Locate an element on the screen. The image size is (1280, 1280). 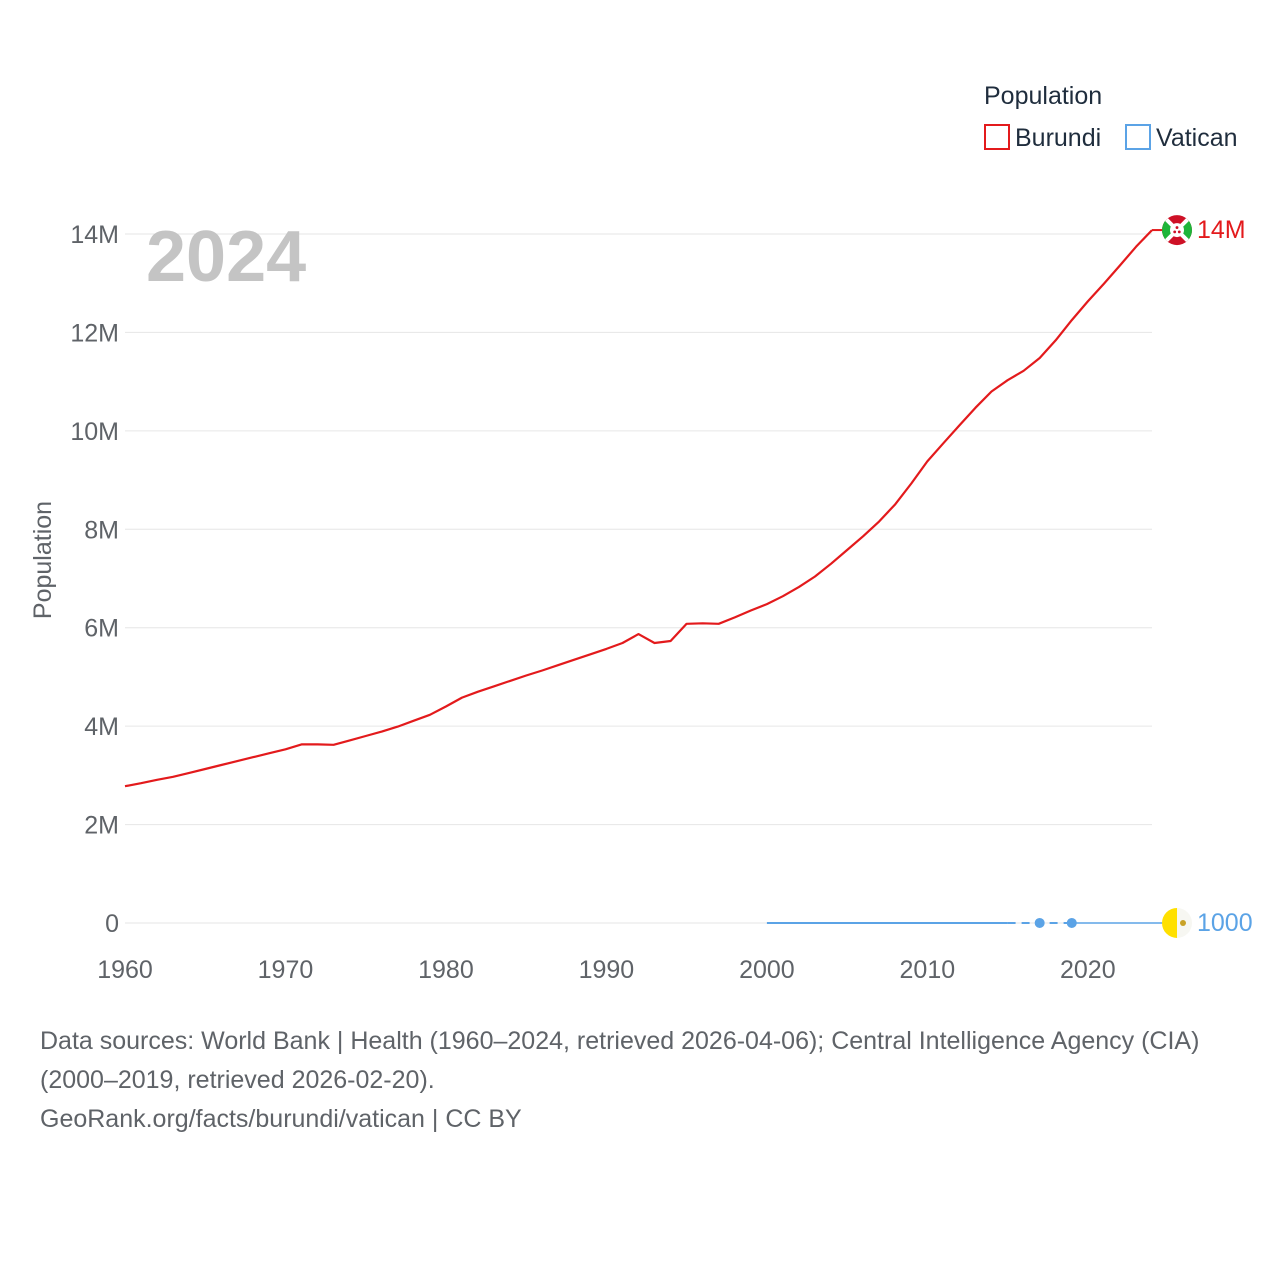
legend: Population Burundi Vatican is located at coordinates (1111, 117).